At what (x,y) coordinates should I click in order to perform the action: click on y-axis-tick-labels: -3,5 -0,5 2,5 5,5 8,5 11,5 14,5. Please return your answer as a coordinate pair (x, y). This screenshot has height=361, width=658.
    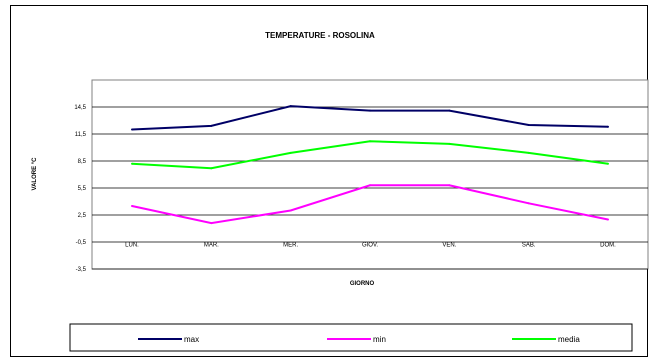
    Looking at the image, I should click on (80, 189).